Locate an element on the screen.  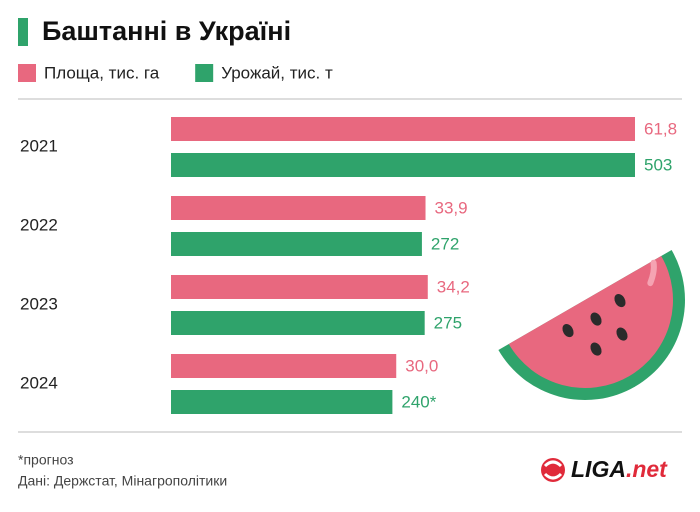
footnote: *прогноз is located at coordinates (46, 460).